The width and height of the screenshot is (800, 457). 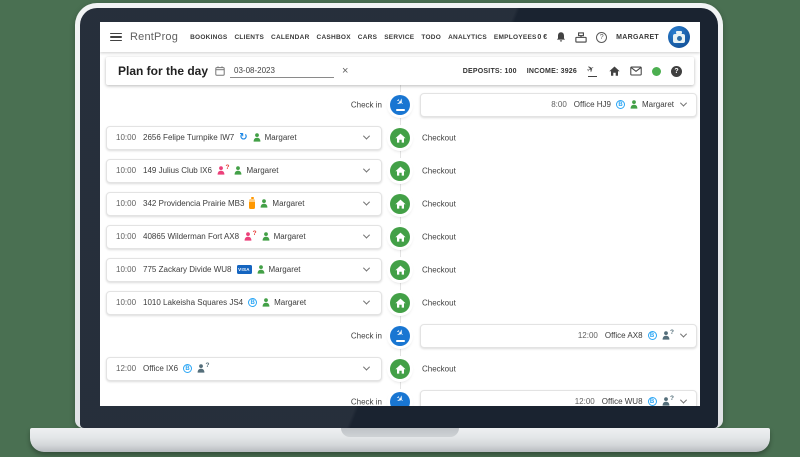 I want to click on bell-icon, so click(x=561, y=37).